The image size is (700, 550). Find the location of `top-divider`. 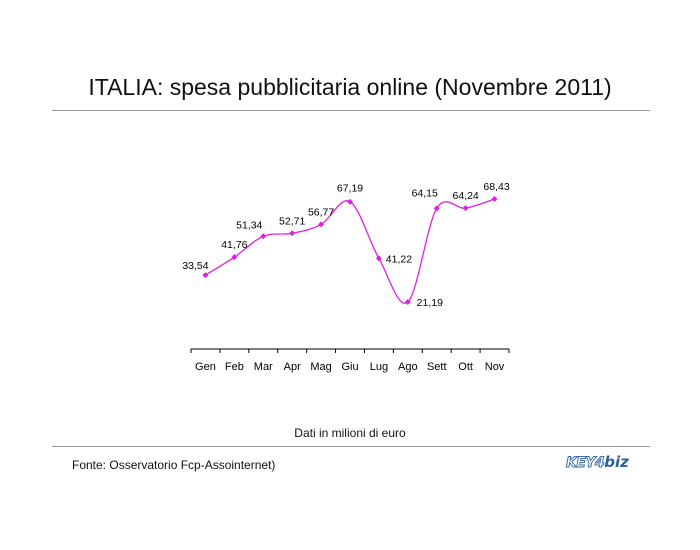

top-divider is located at coordinates (351, 110).